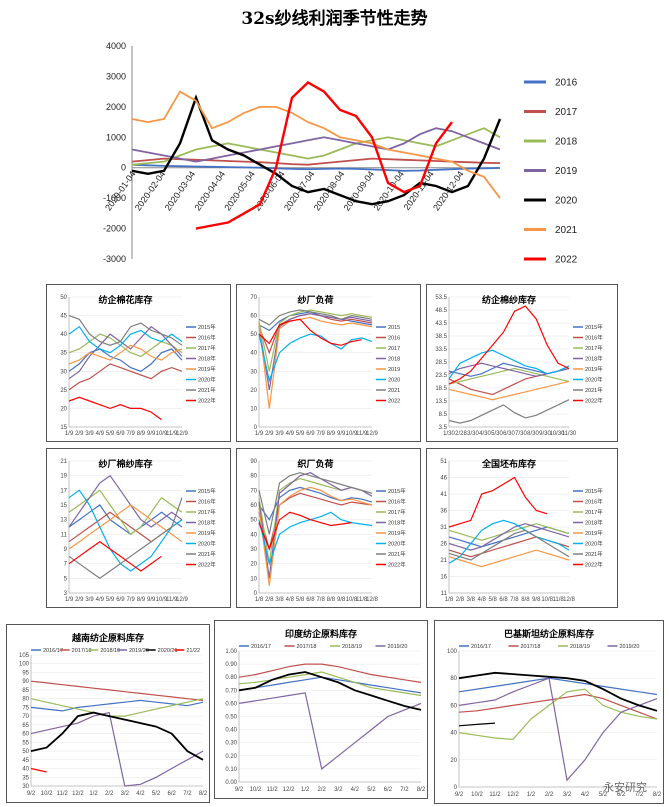  What do you see at coordinates (443, 428) in the screenshot?
I see `y-tick-label: 3.5` at bounding box center [443, 428].